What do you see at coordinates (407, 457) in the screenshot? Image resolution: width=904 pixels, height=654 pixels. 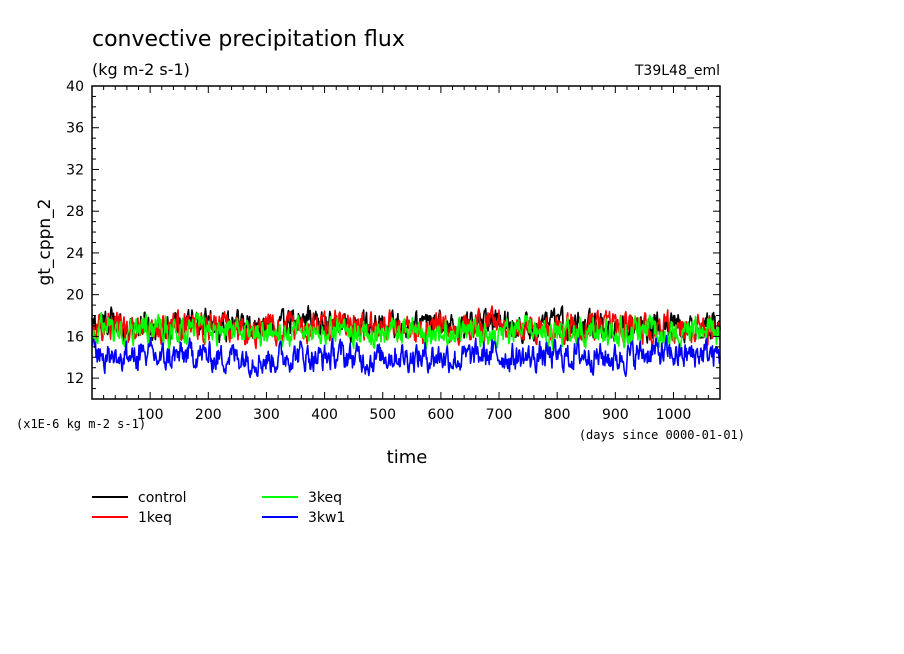 I see `x-axis-label: time` at bounding box center [407, 457].